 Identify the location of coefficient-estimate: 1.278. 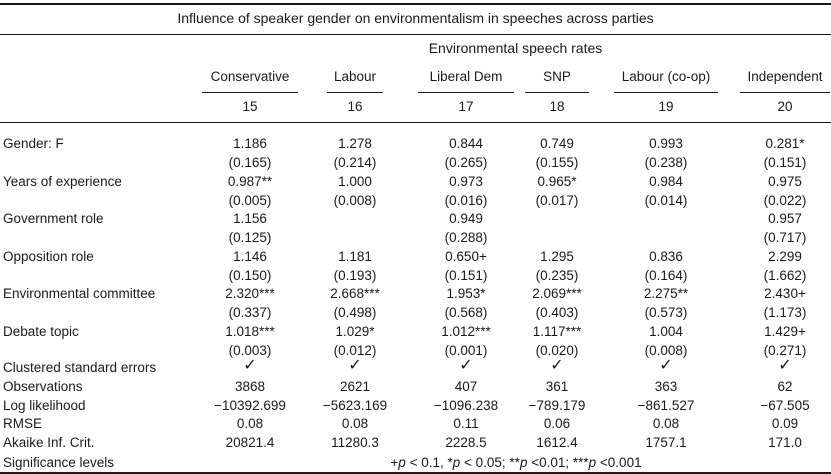
(355, 143).